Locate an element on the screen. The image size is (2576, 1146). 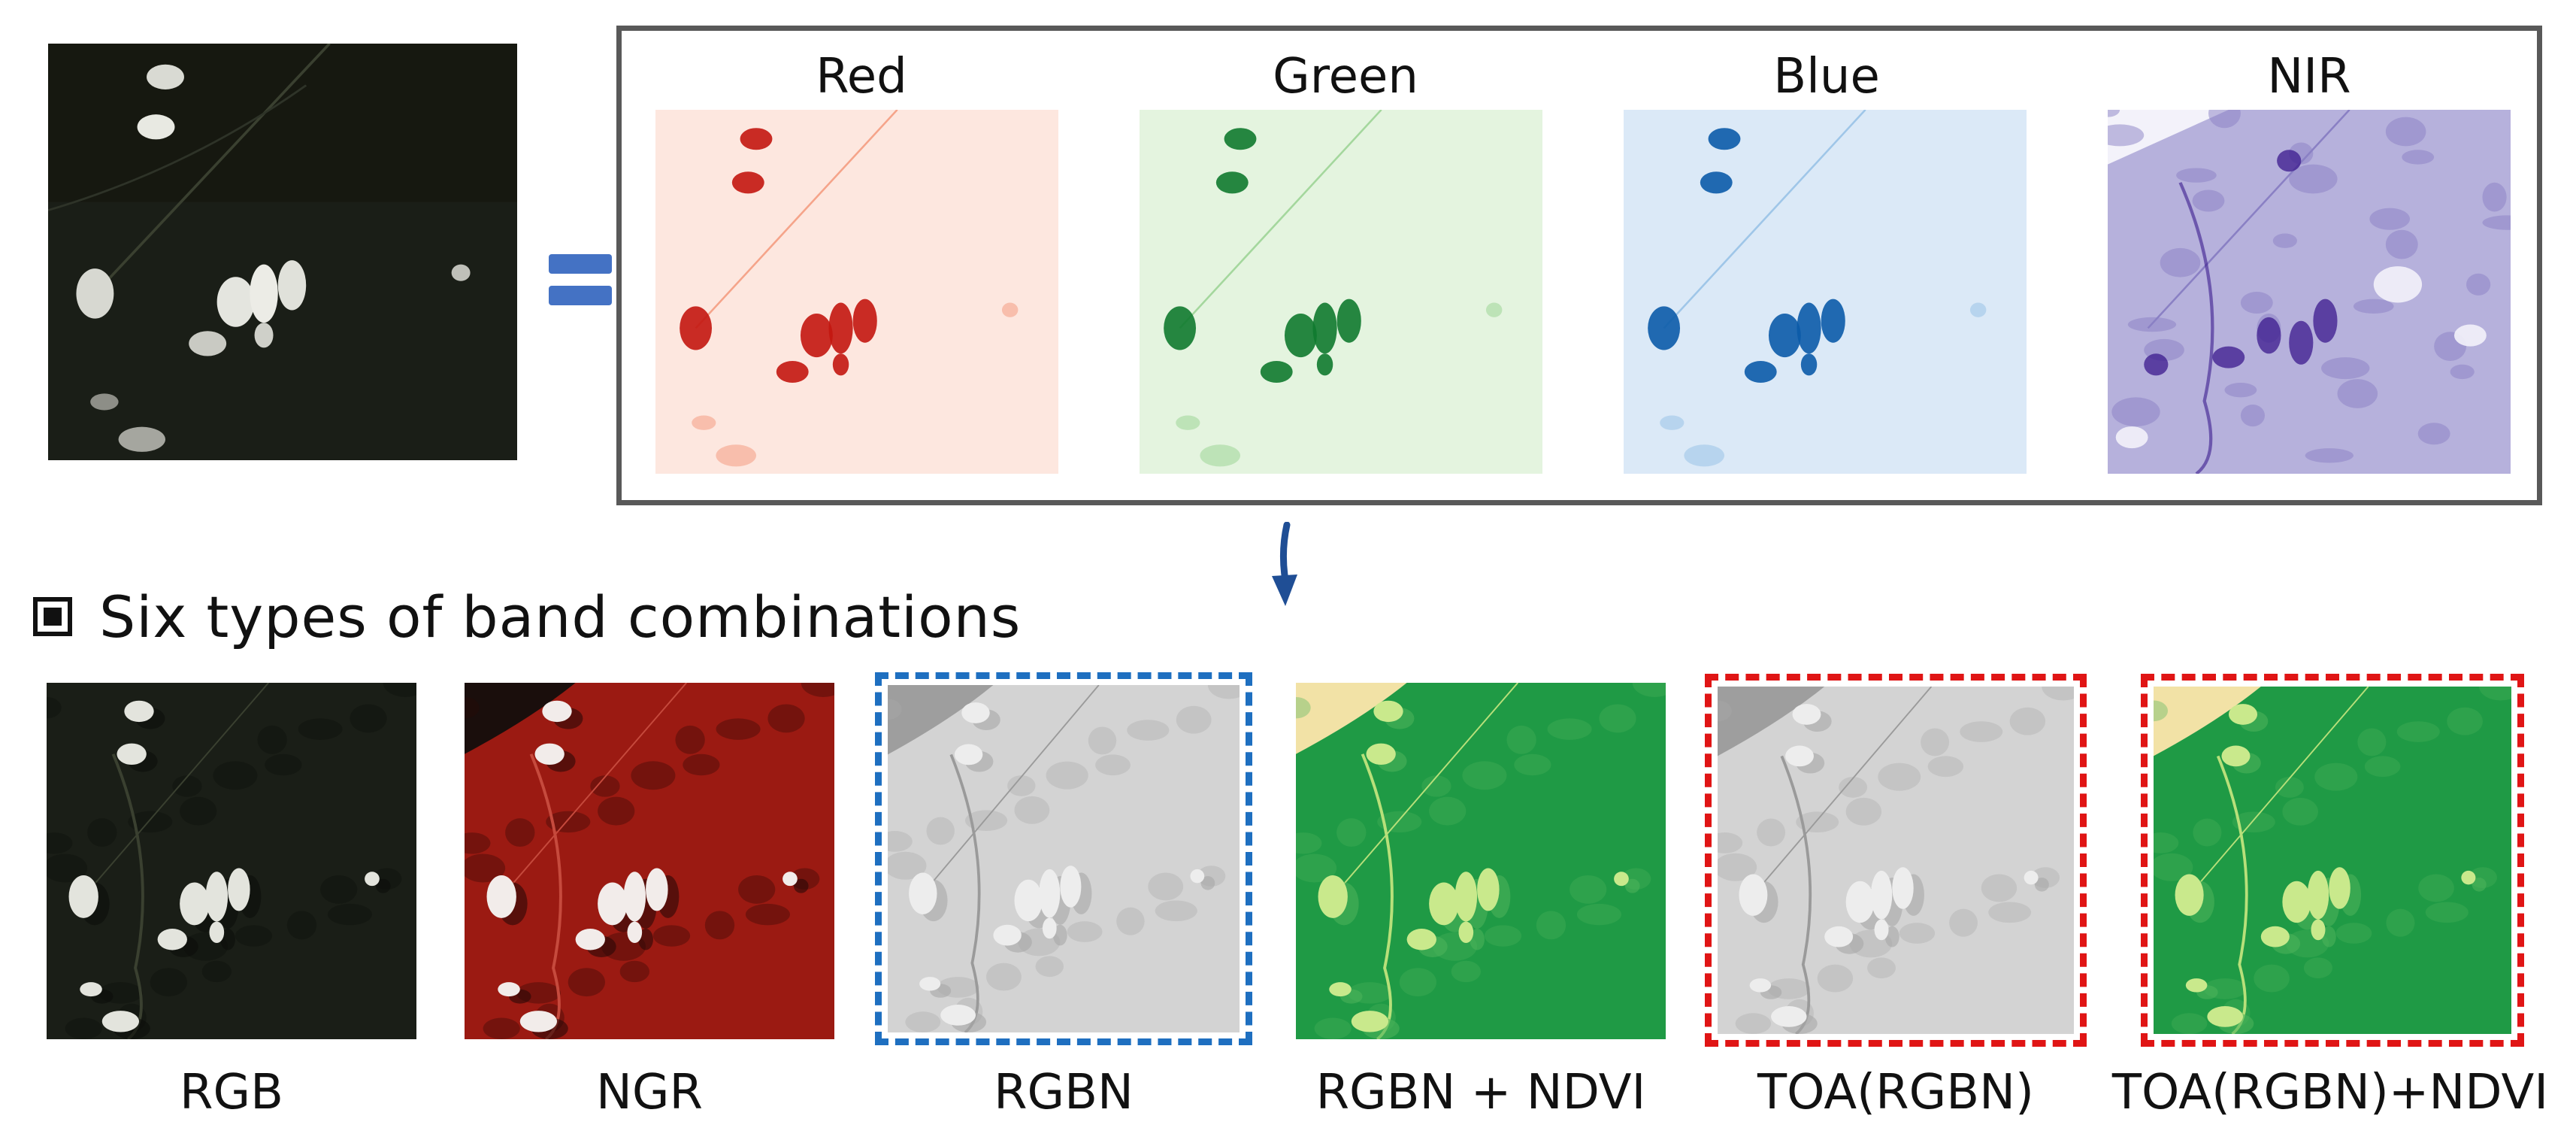
band-image-nir is located at coordinates (2309, 292).